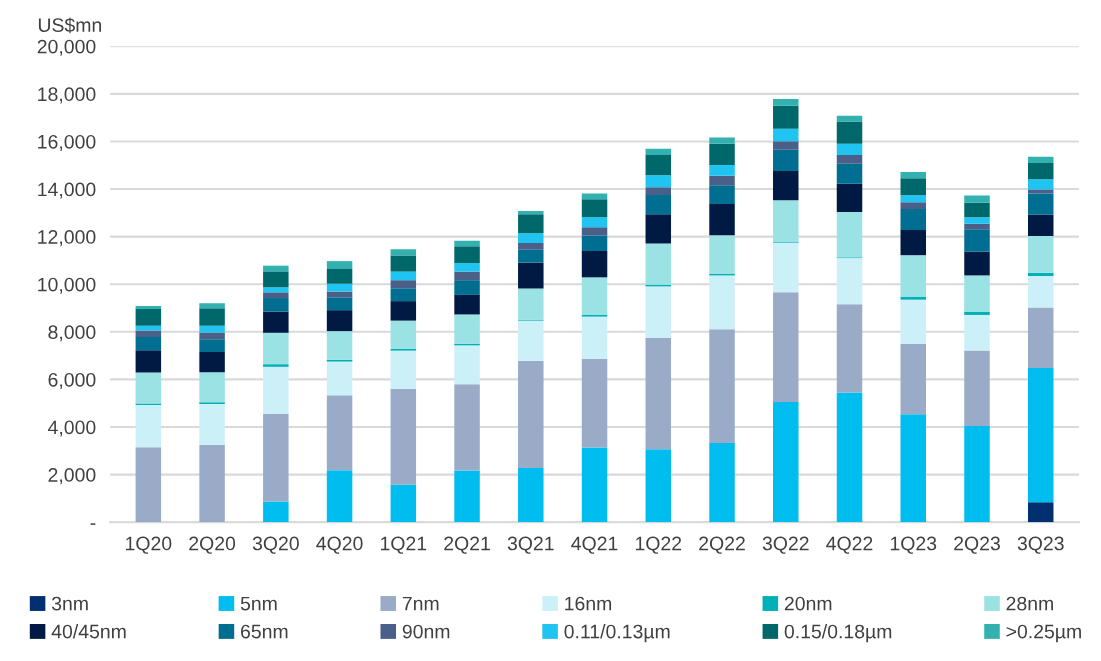  Describe the element at coordinates (72, 380) in the screenshot. I see `y-tick-label: 6,000` at that location.